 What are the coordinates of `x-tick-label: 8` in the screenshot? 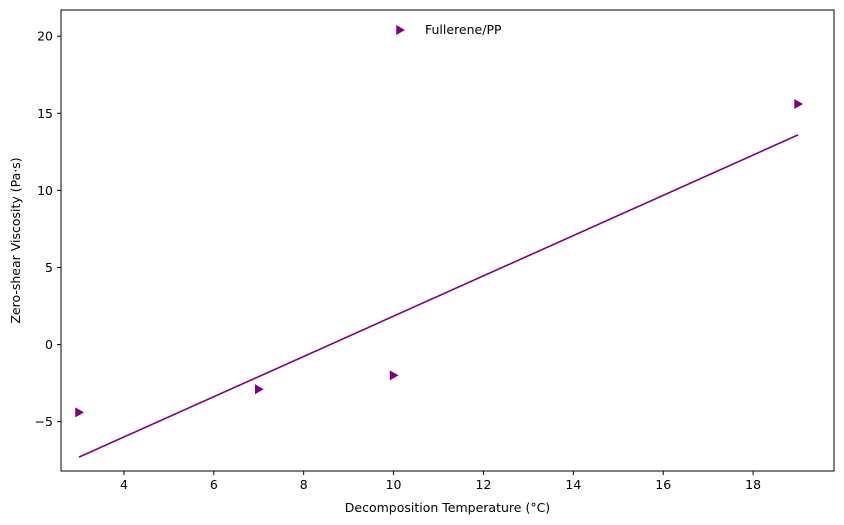 It's located at (304, 484).